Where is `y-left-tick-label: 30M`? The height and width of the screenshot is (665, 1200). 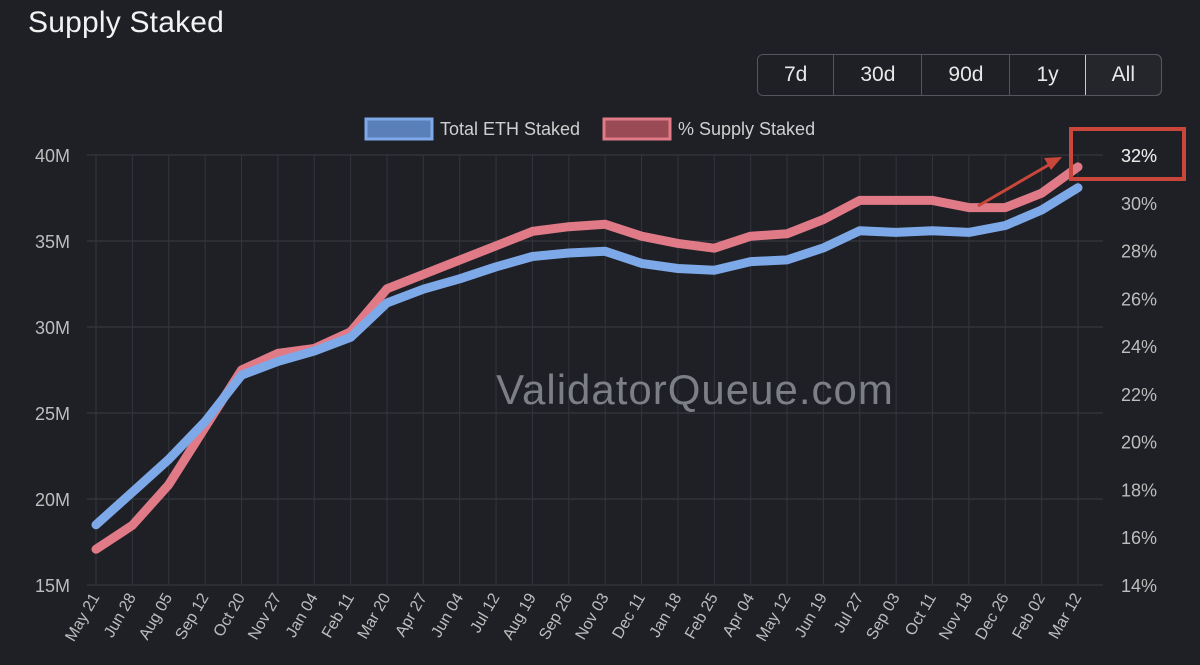 y-left-tick-label: 30M is located at coordinates (52, 328).